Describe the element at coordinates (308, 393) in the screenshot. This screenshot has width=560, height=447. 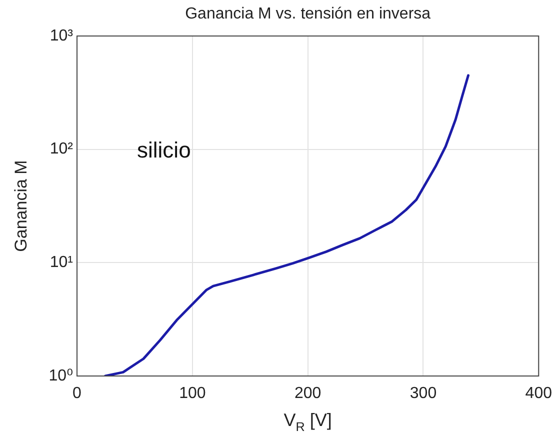
I see `x-tick-label: 200` at that location.